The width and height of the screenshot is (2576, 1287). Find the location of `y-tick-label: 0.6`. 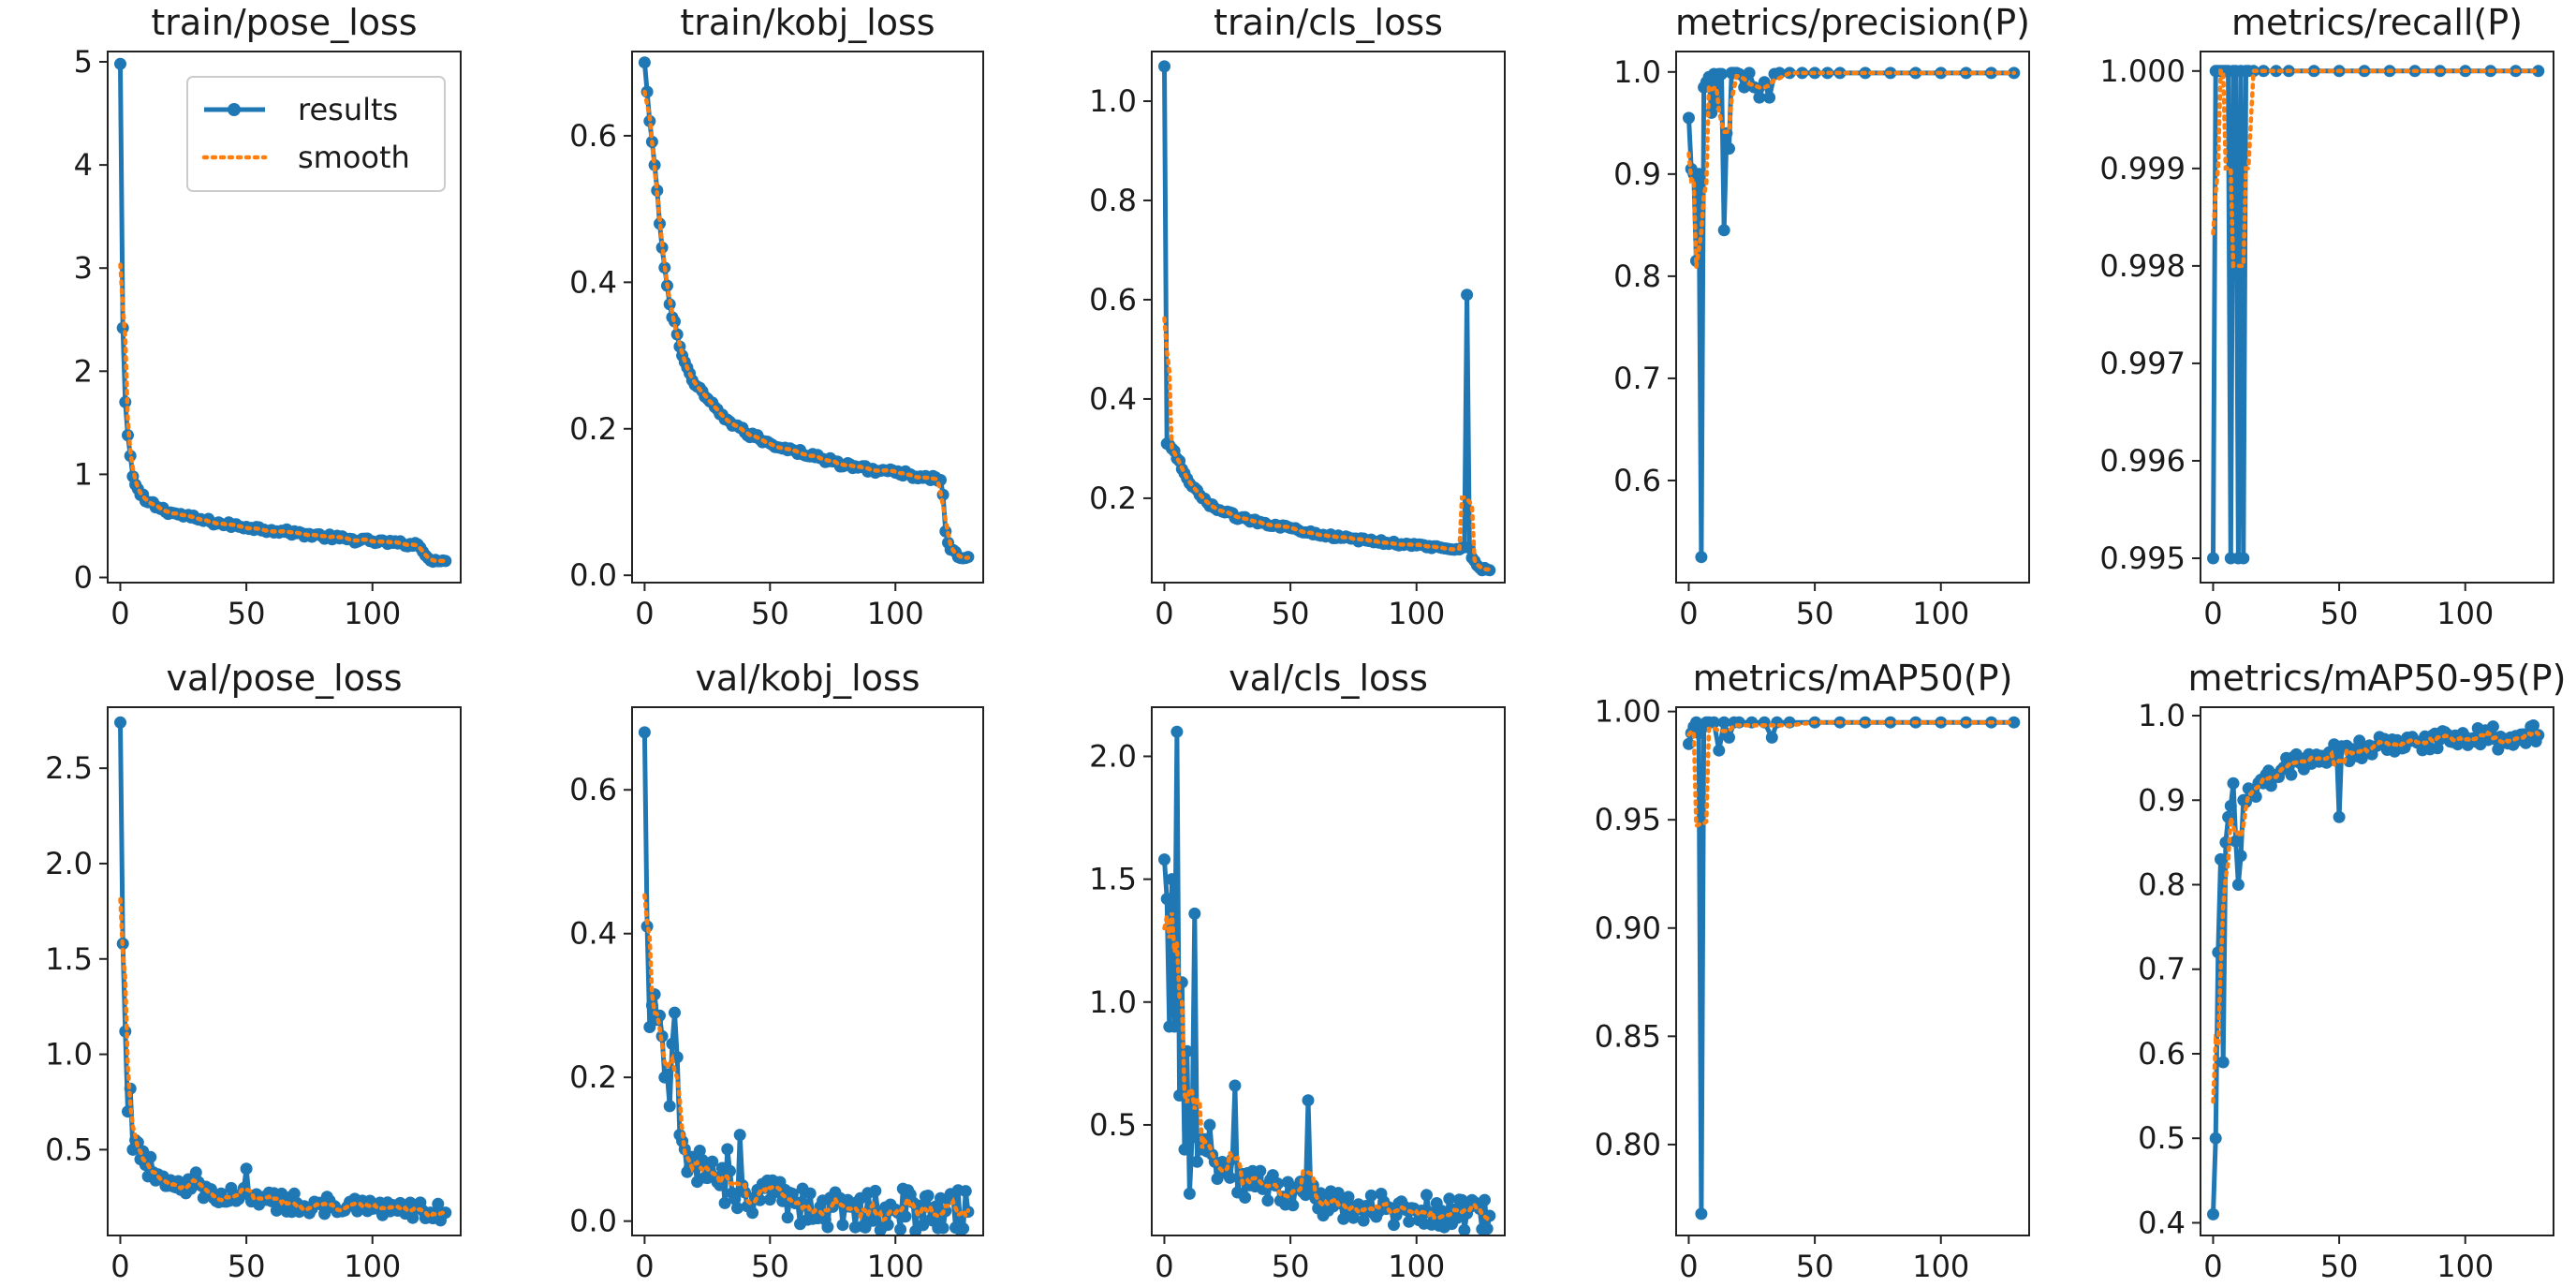

y-tick-label: 0.6 is located at coordinates (2162, 1054).